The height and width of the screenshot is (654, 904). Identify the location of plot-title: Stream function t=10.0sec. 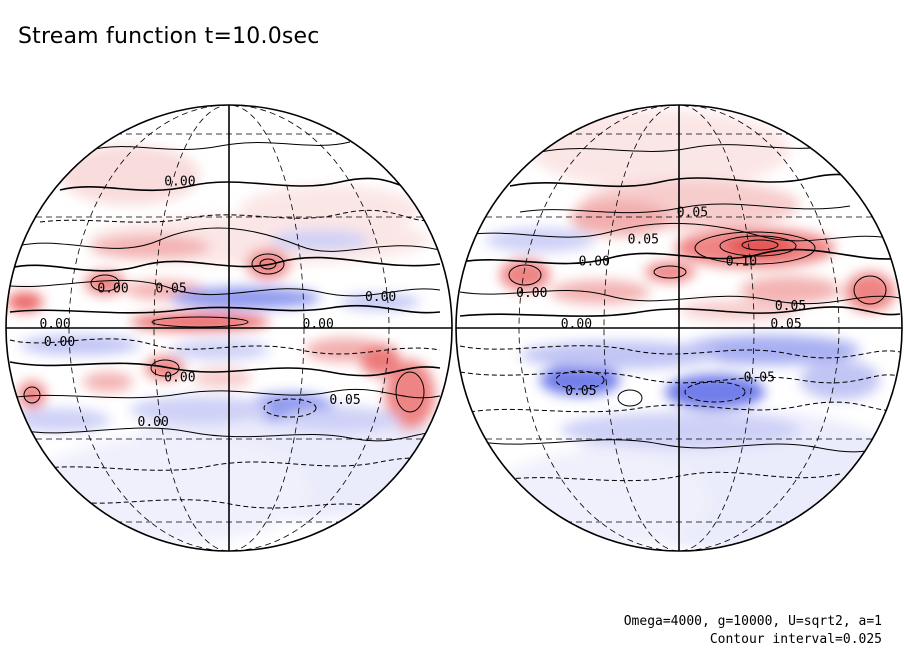
(169, 36).